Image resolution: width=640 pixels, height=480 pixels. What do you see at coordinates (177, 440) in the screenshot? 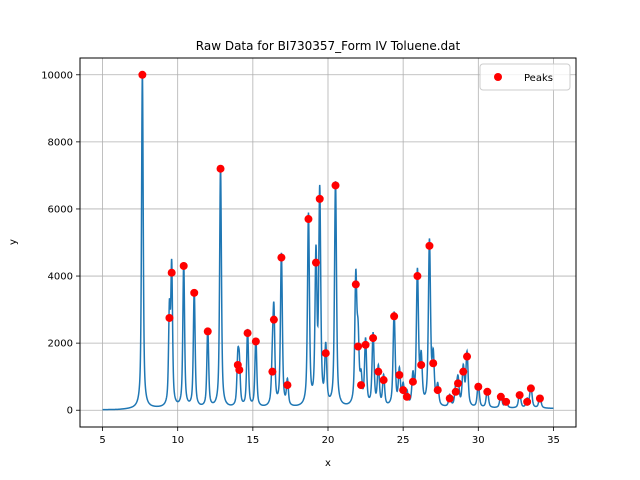
I see `x-tick-label: 10` at bounding box center [177, 440].